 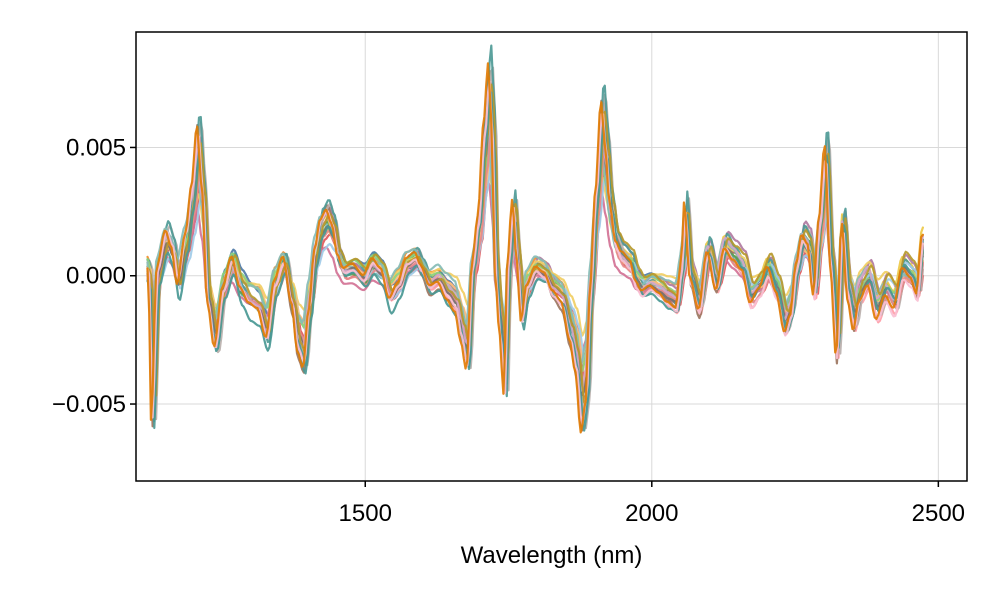 What do you see at coordinates (89, 404) in the screenshot?
I see `y-tick-label: −0.005` at bounding box center [89, 404].